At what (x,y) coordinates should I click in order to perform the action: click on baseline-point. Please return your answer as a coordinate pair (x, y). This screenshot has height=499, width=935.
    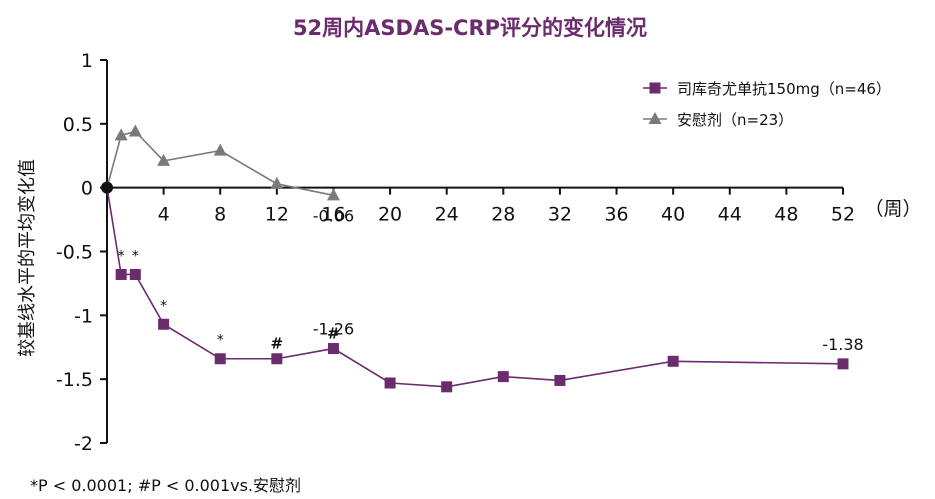
    Looking at the image, I should click on (107, 187).